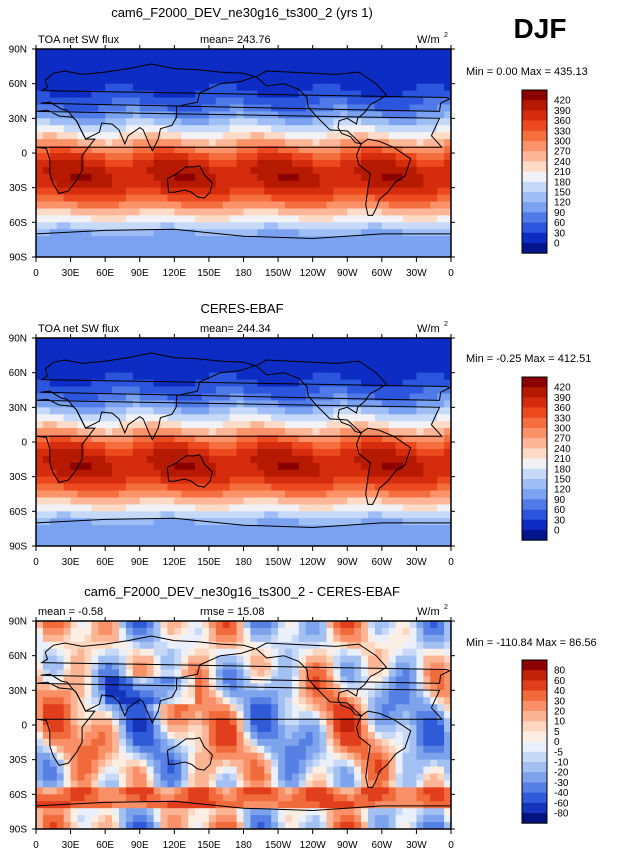 This screenshot has height=861, width=643. Describe the element at coordinates (528, 359) in the screenshot. I see `min-max-label: Min = -0.25 Max = 412.51` at that location.